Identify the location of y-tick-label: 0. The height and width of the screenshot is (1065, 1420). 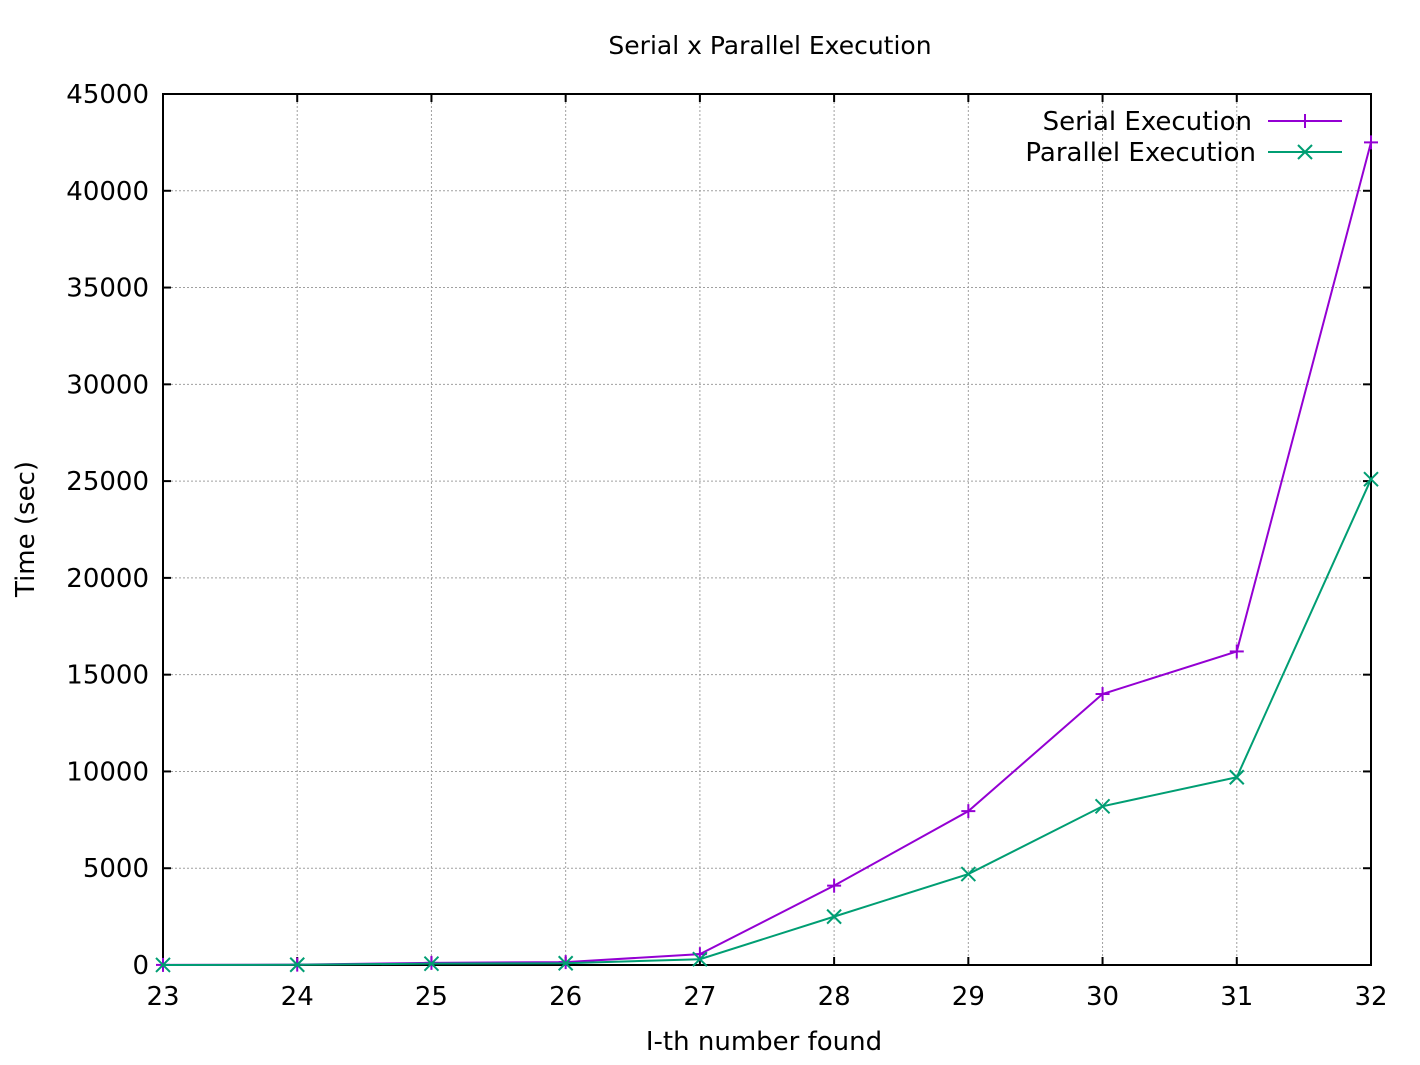
(140, 966).